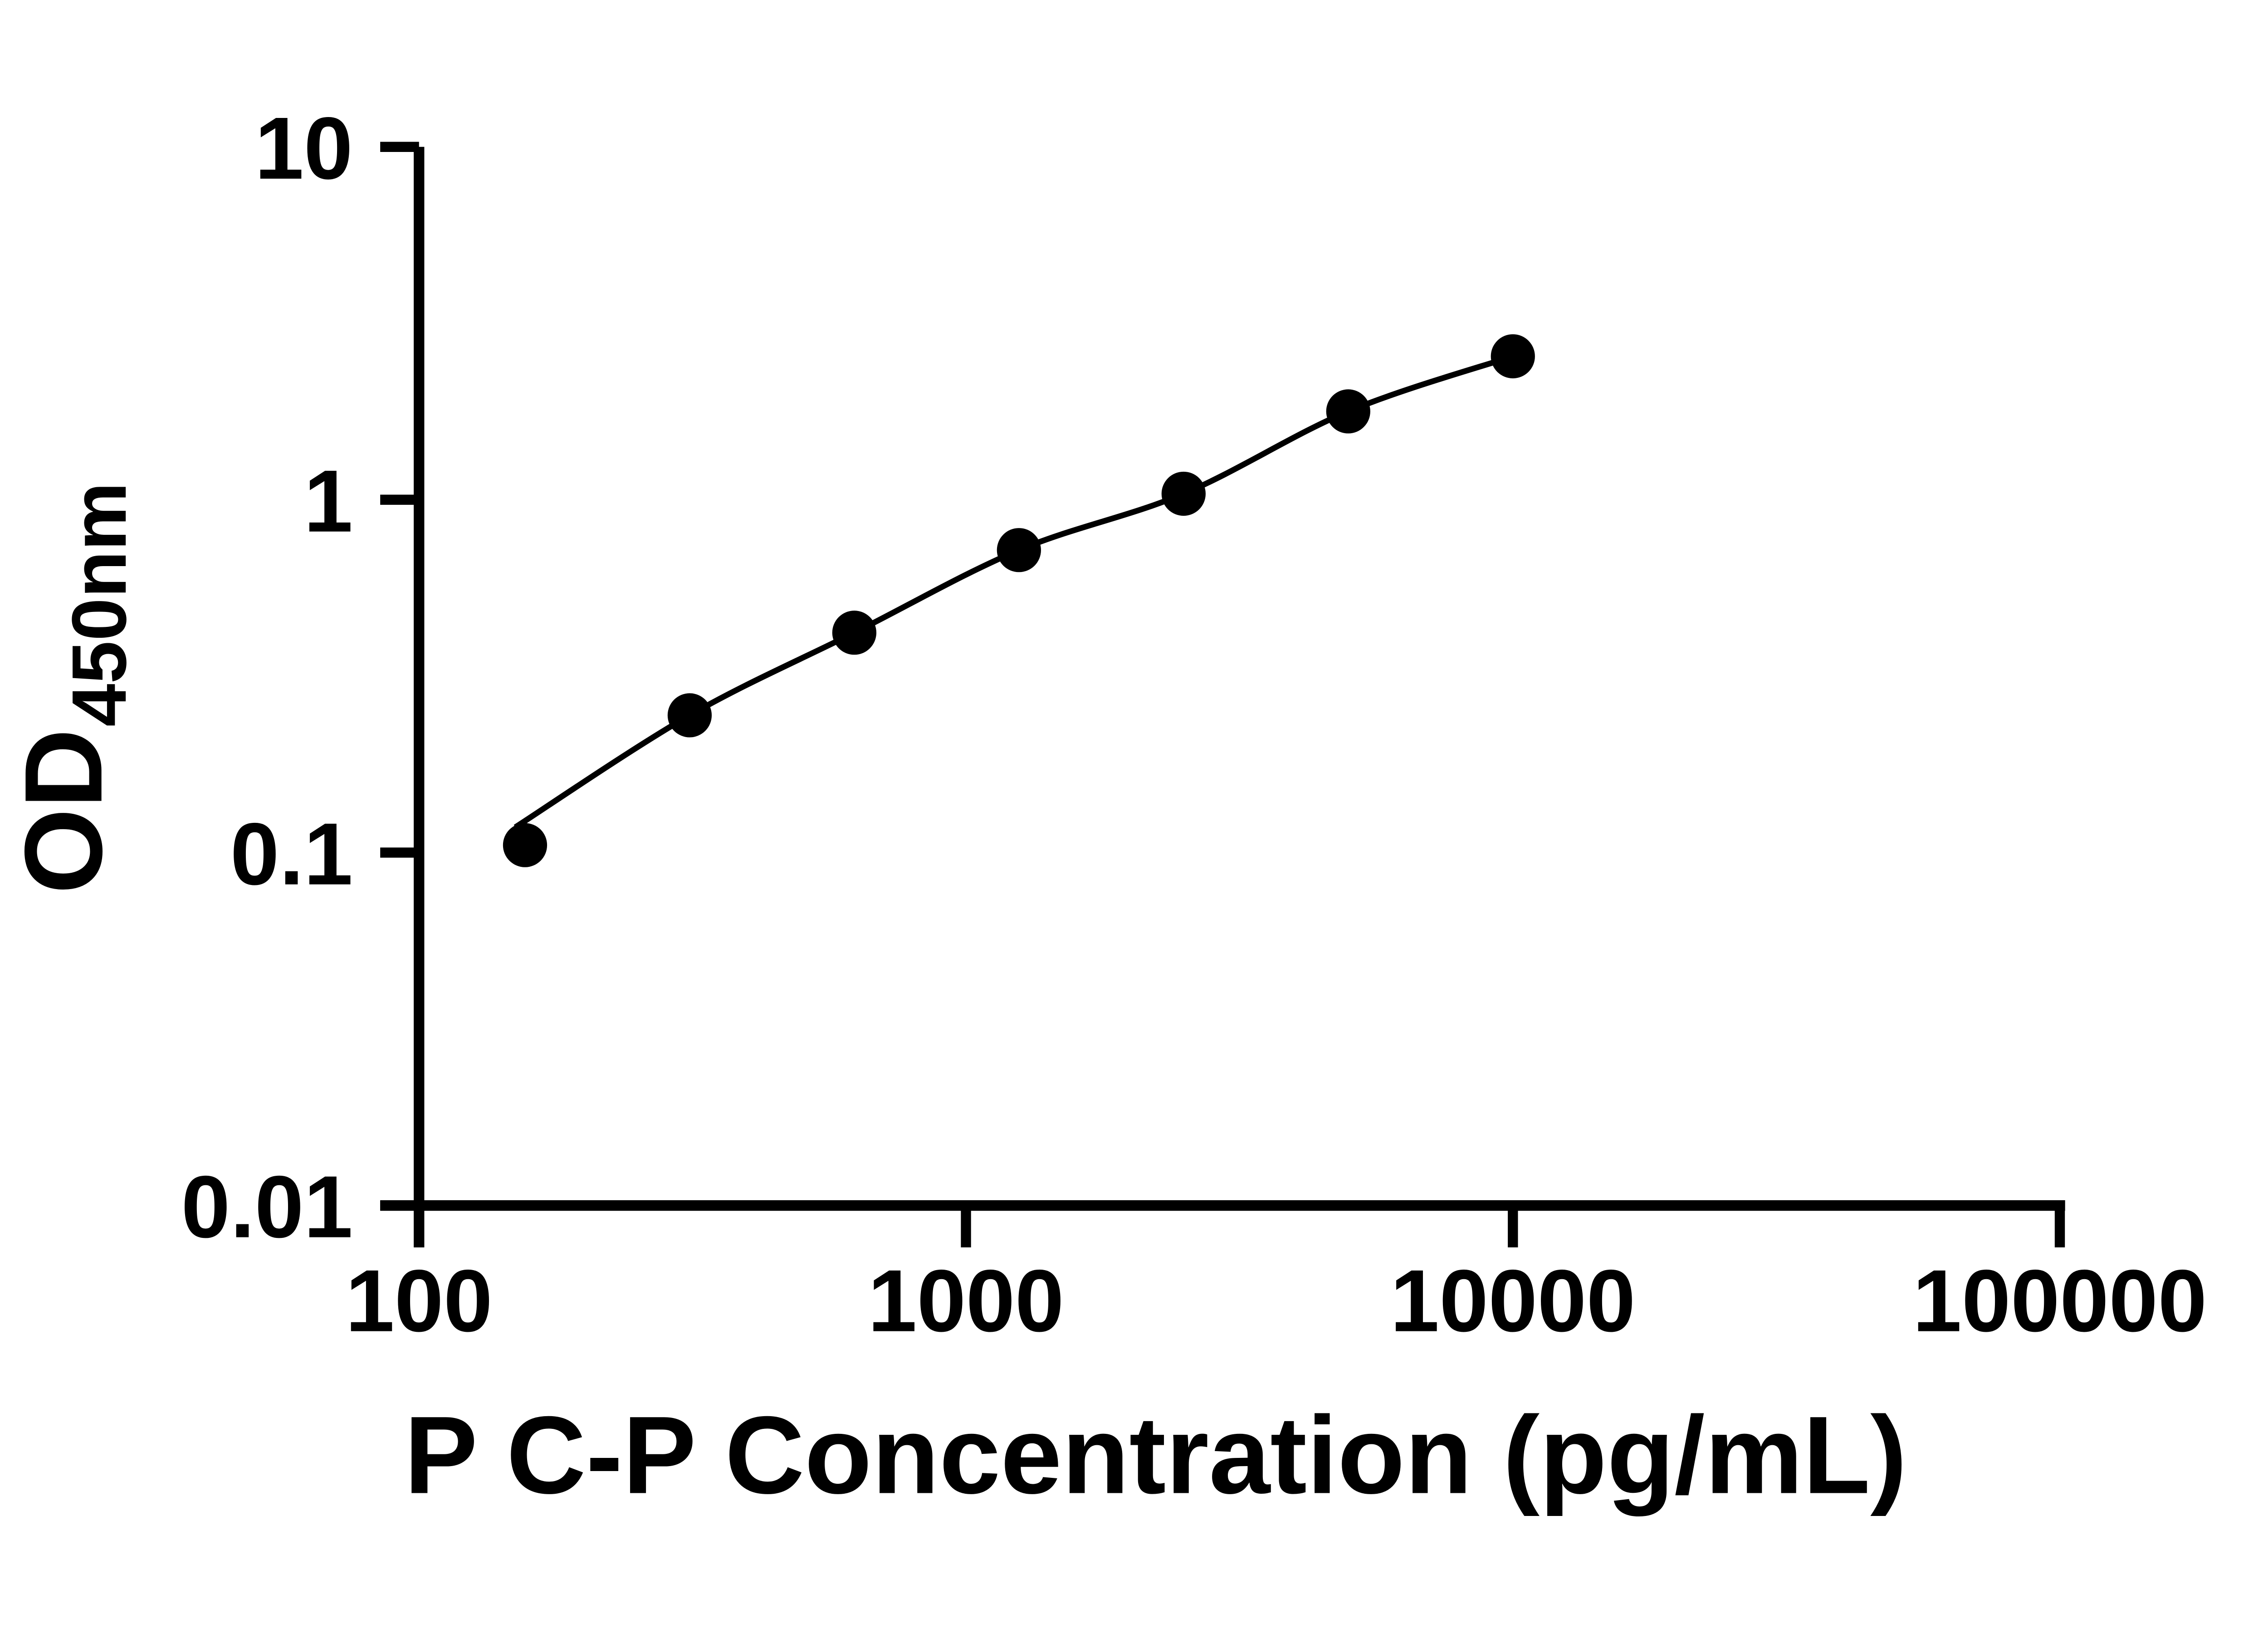 This screenshot has height=1633, width=2268. Describe the element at coordinates (966, 1301) in the screenshot. I see `x-tick-label: 1000` at that location.